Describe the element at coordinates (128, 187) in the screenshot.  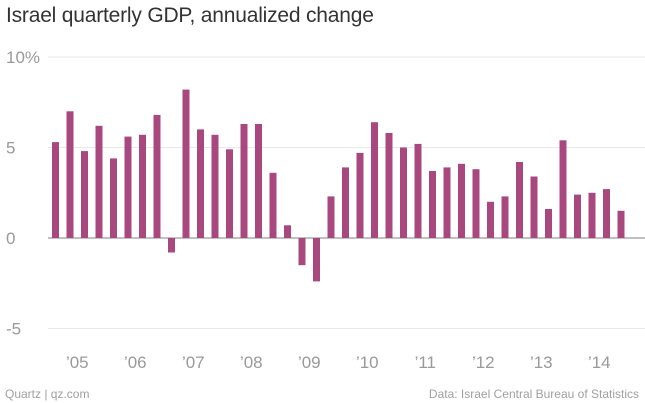
I see `bar-2006-q2` at that location.